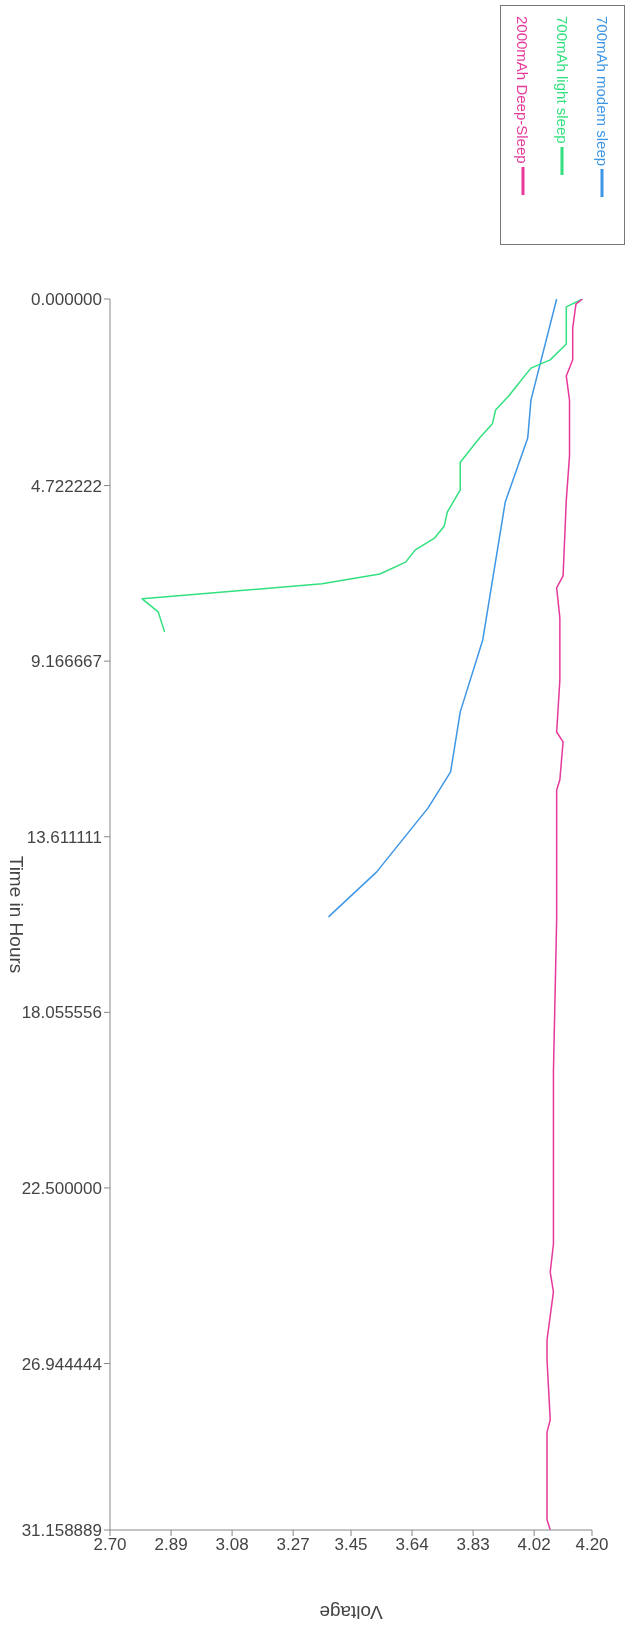 This screenshot has height=1642, width=639. Describe the element at coordinates (61, 1013) in the screenshot. I see `y-tick-label: 18.055556` at that location.